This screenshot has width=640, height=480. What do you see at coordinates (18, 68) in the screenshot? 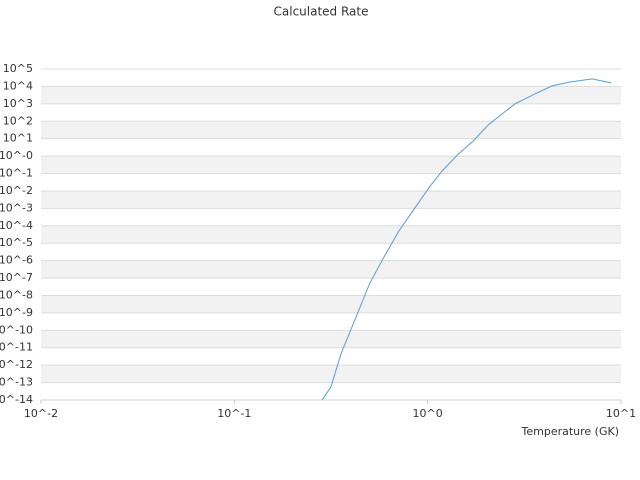
I see `y-tick-label: 10^5` at bounding box center [18, 68].